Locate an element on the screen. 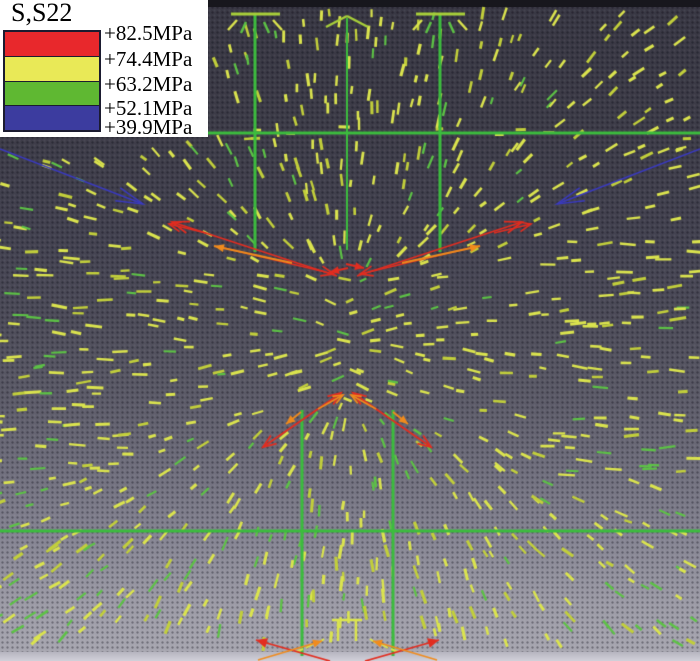 This screenshot has height=661, width=700. legend-band-yellow is located at coordinates (52, 69).